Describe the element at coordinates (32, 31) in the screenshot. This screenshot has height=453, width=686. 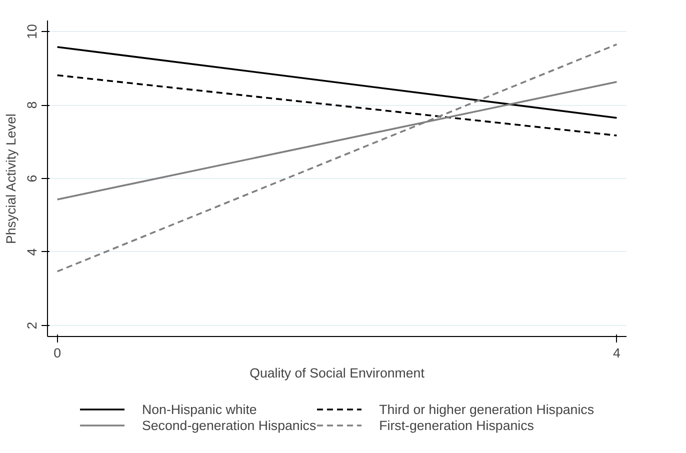
I see `y-tick-label: 10` at that location.